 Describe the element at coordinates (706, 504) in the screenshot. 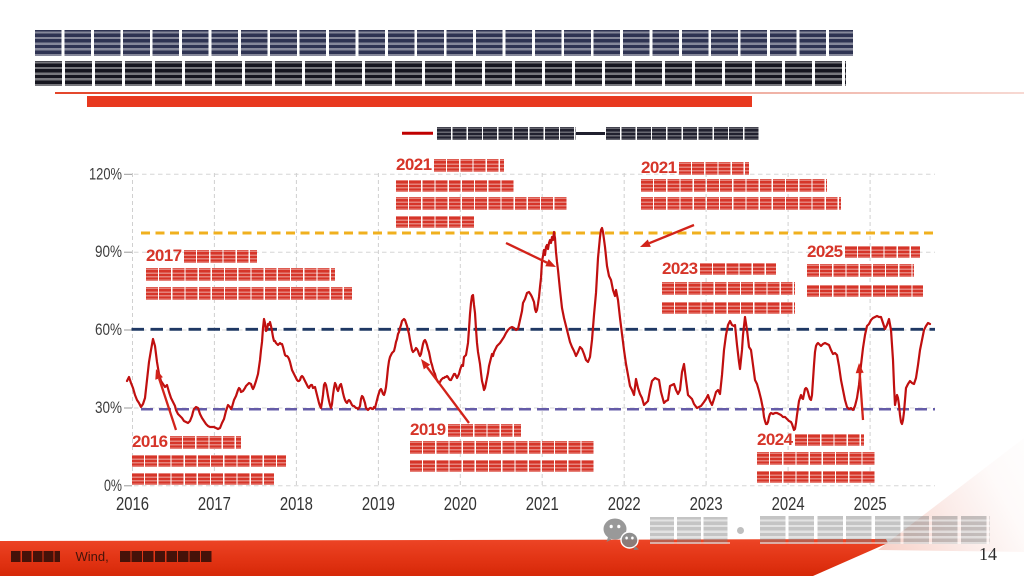

I see `svg-text: 2023` at that location.